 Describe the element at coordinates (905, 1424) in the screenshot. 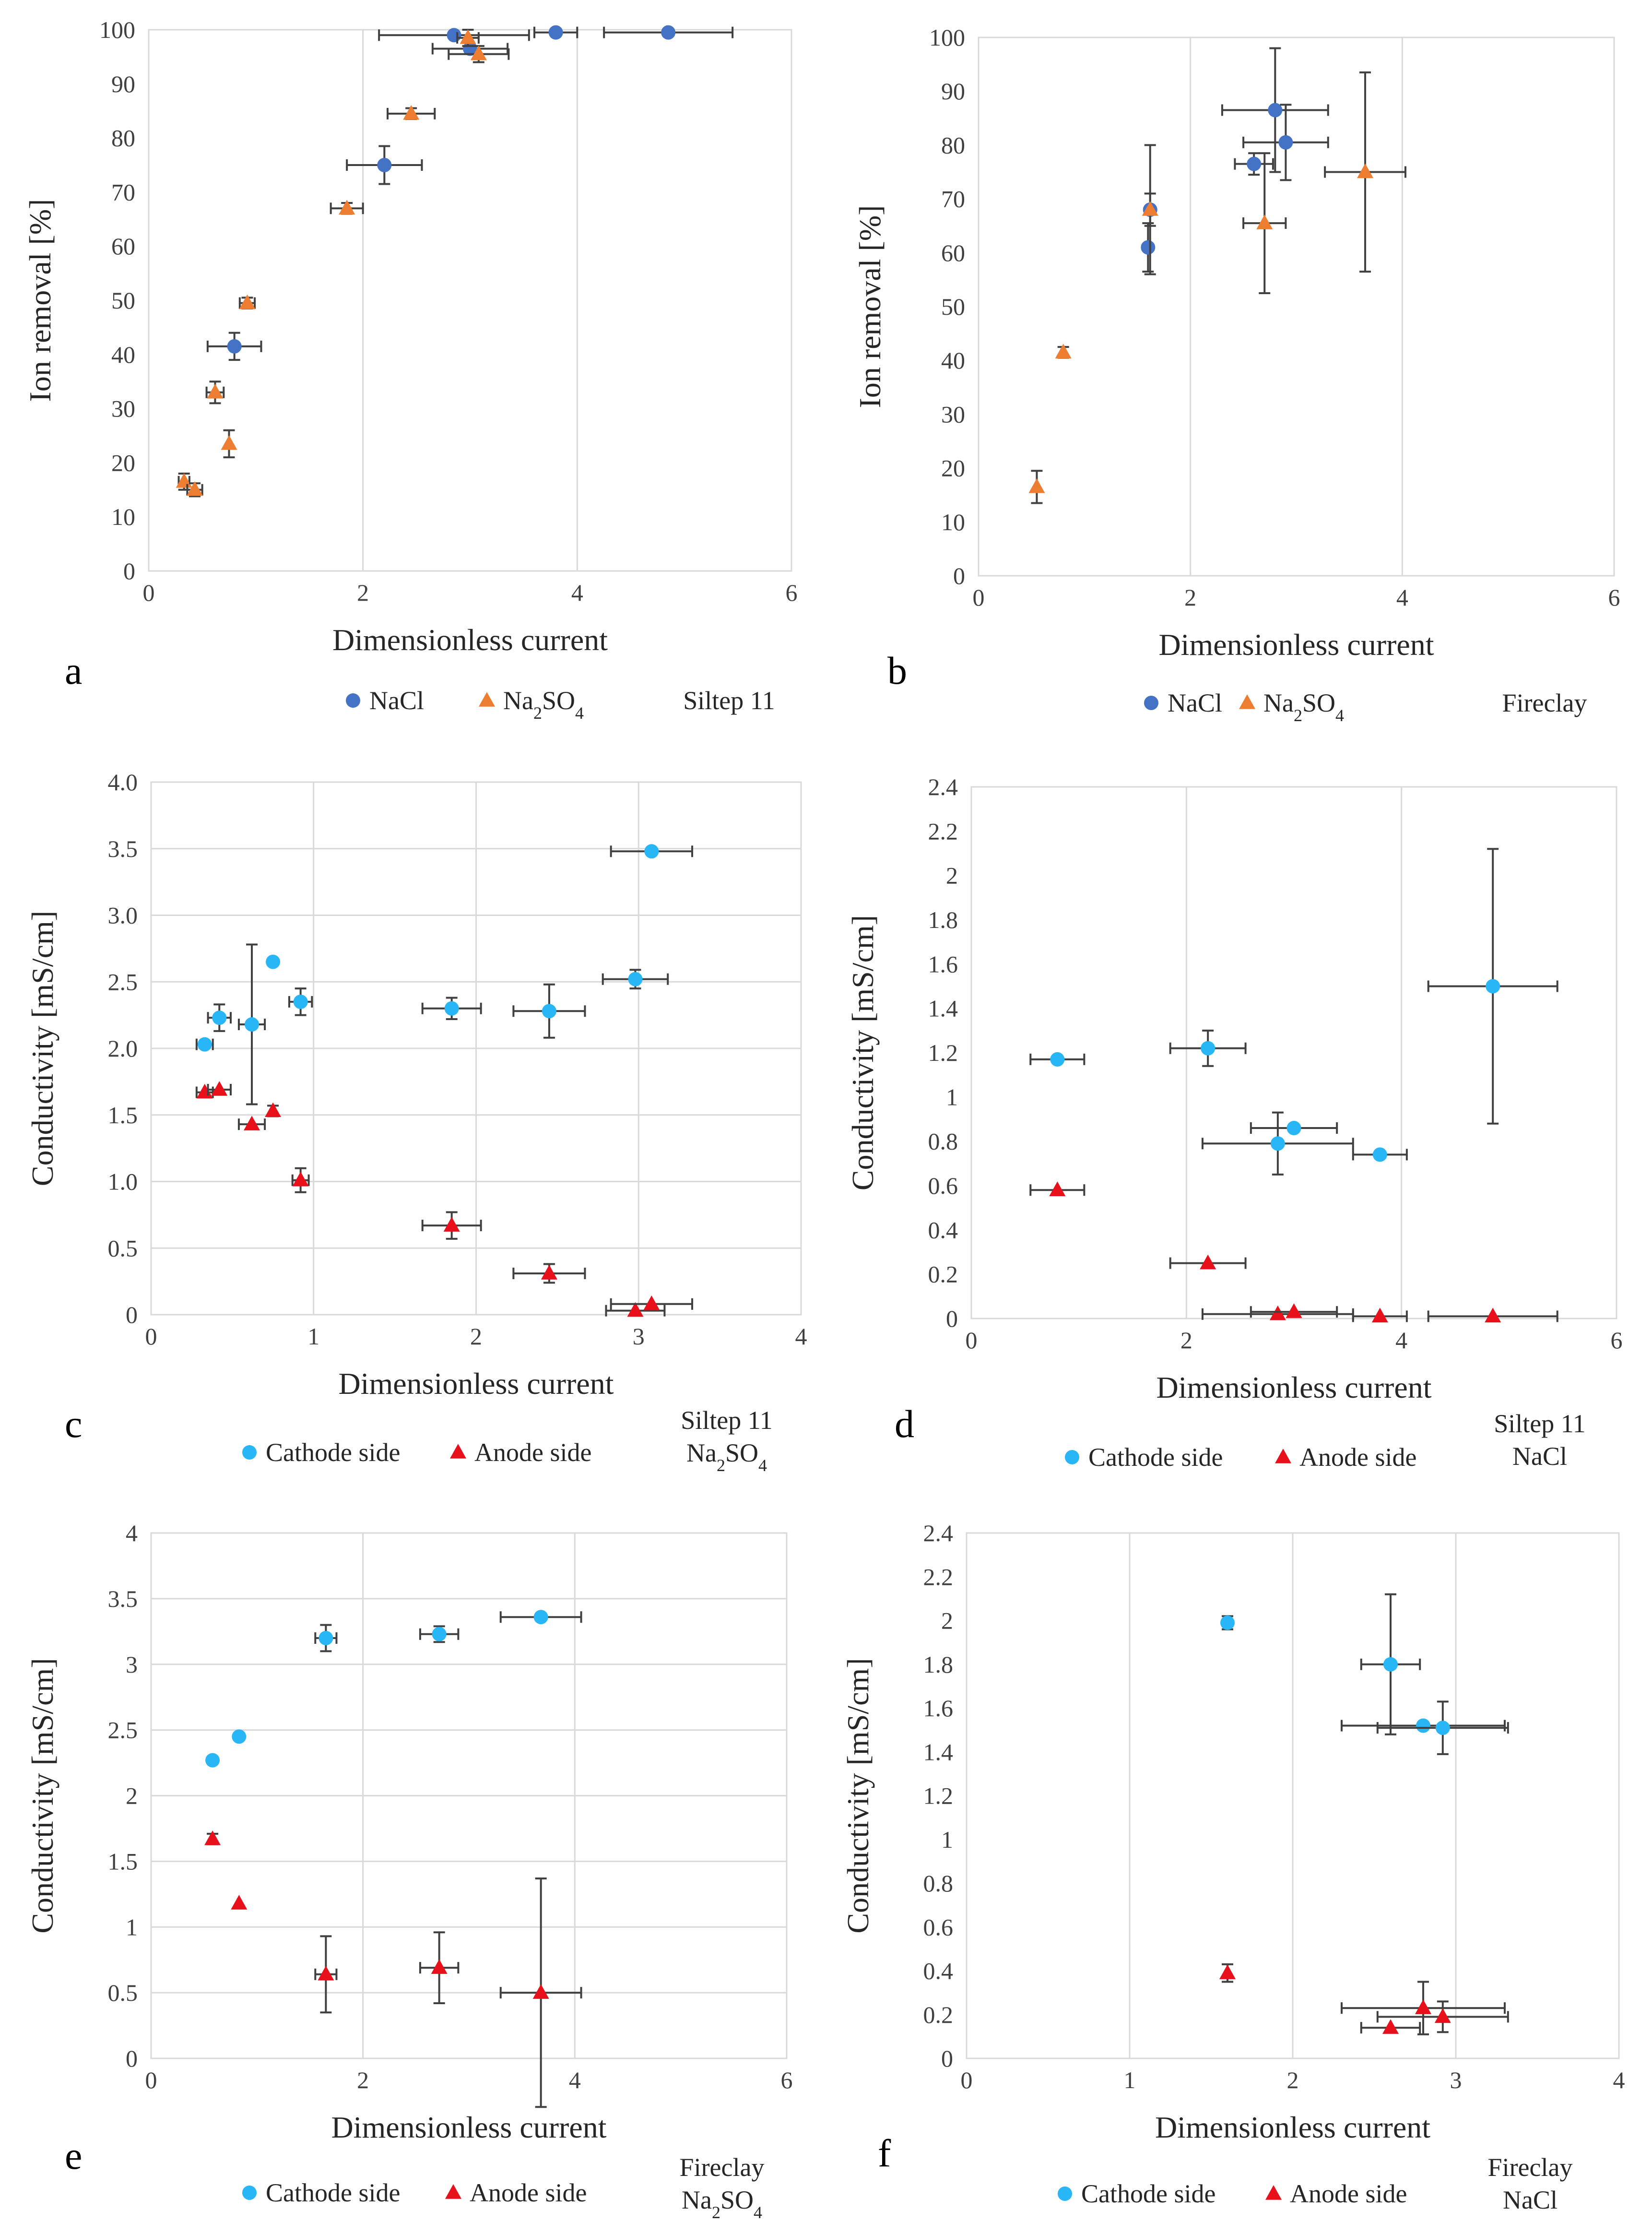

I see `panel-label: d` at that location.